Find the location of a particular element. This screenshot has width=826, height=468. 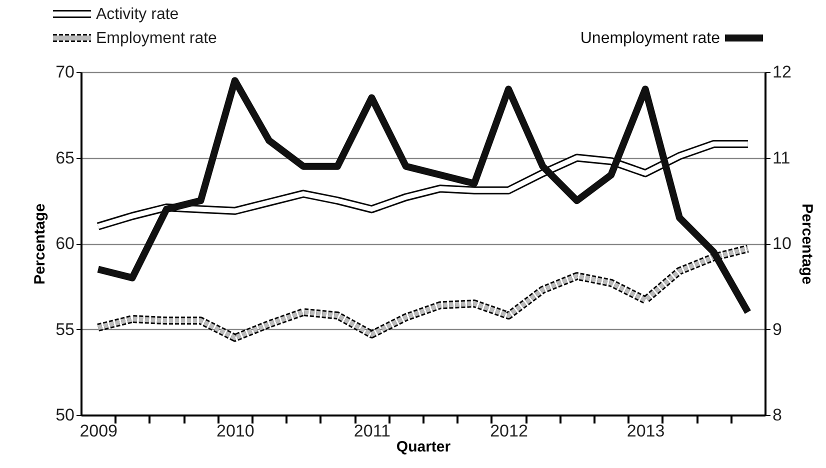

legend-label: Activity rate is located at coordinates (137, 14).